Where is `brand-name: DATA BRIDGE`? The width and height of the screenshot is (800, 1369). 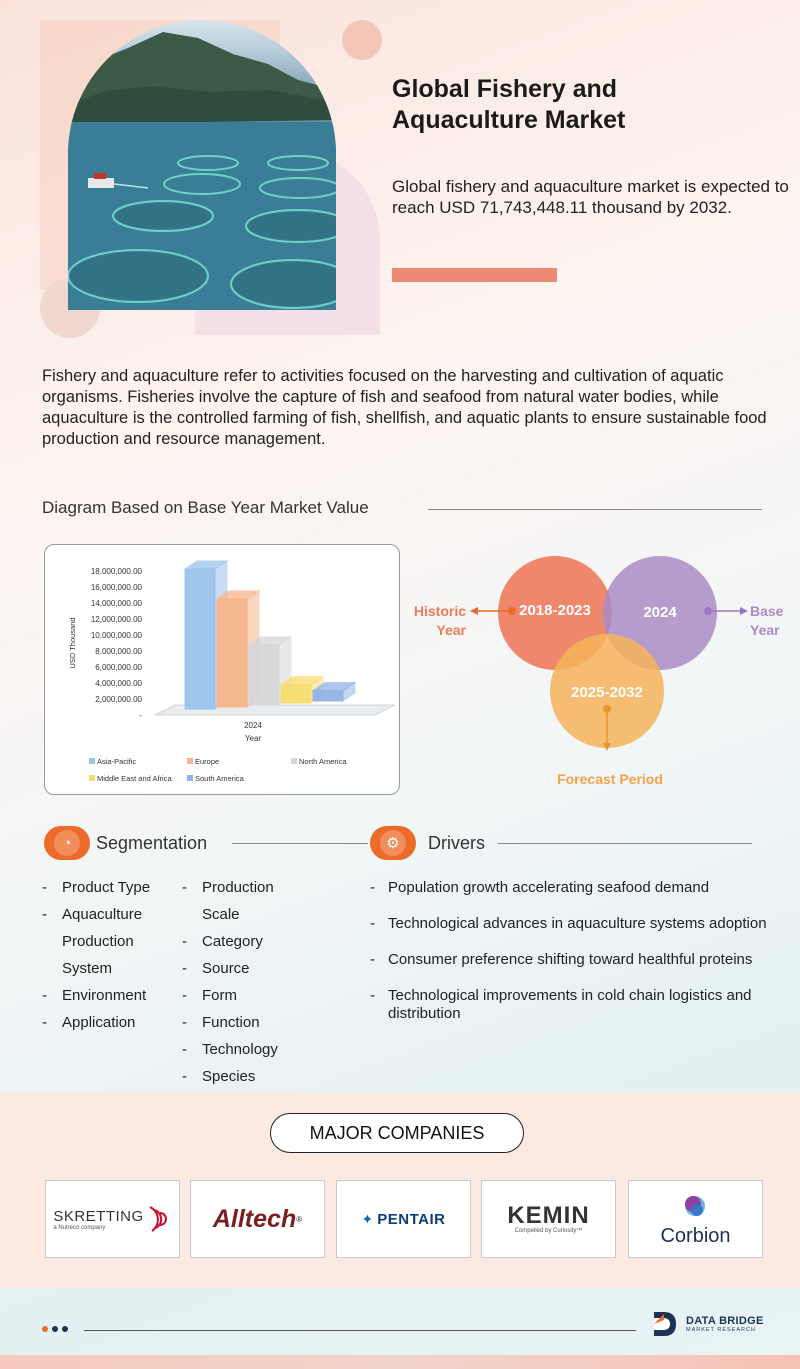 brand-name: DATA BRIDGE is located at coordinates (725, 1321).